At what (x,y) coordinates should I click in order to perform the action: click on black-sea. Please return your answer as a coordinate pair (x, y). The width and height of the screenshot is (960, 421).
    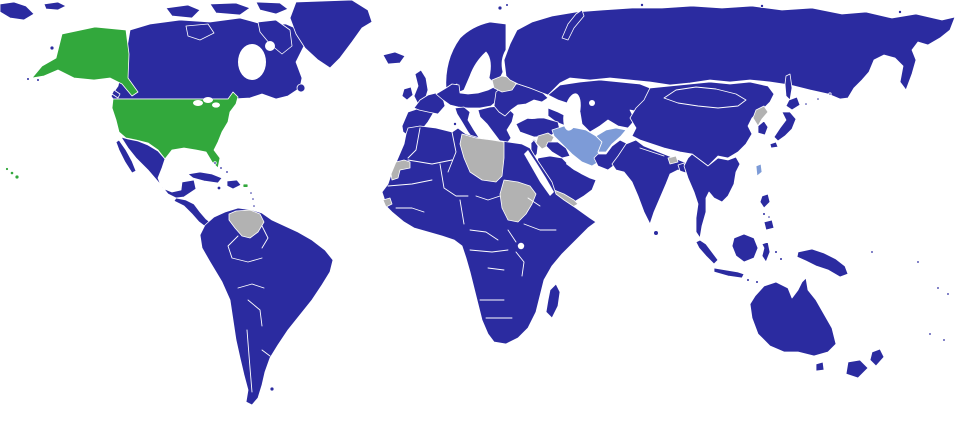
    Looking at the image, I should click on (532, 112).